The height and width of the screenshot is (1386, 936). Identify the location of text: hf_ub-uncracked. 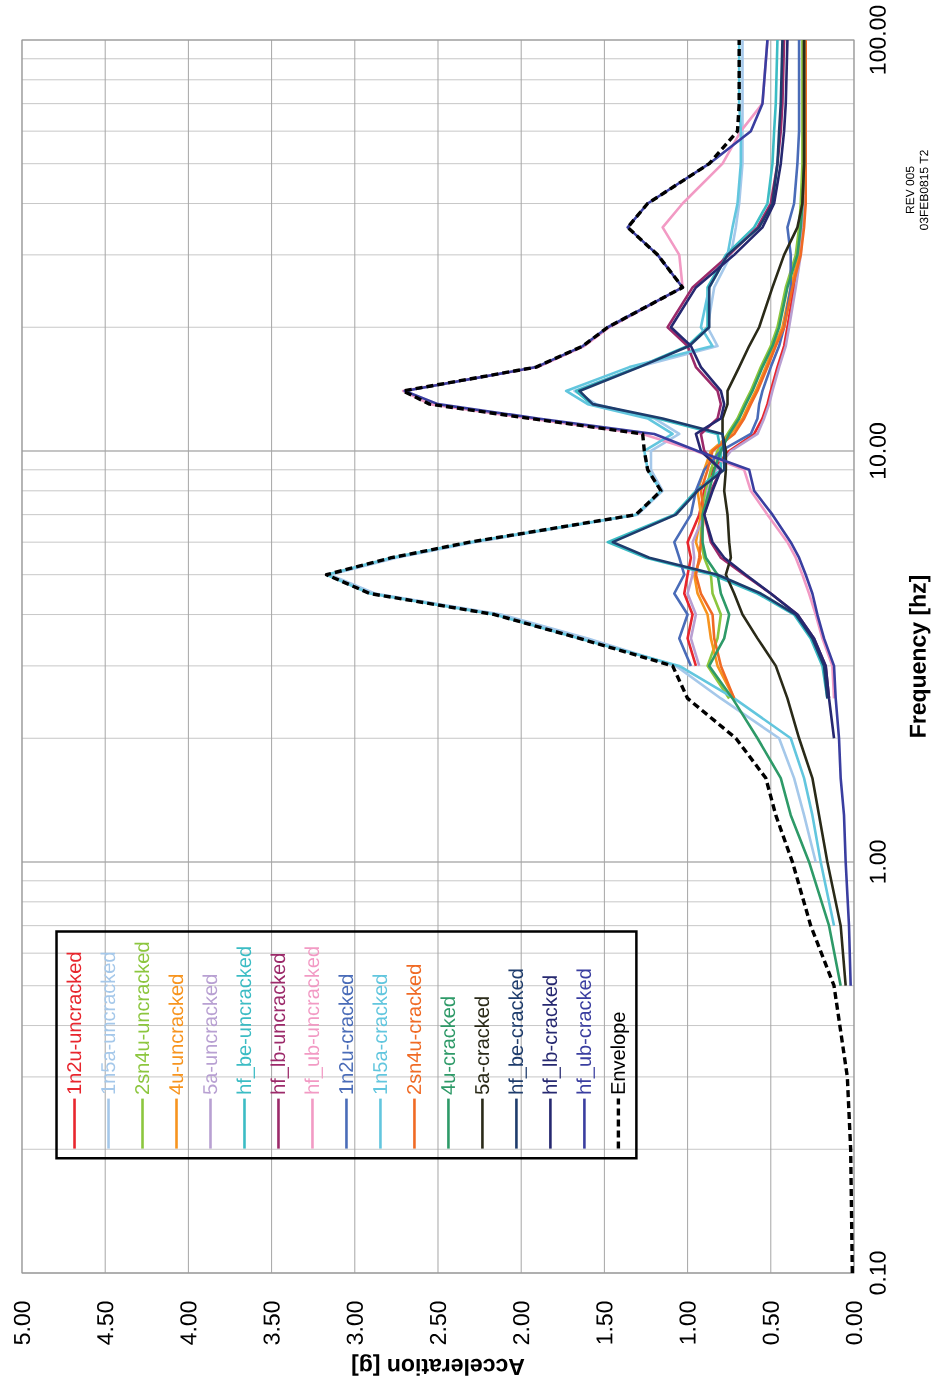
(313, 1020).